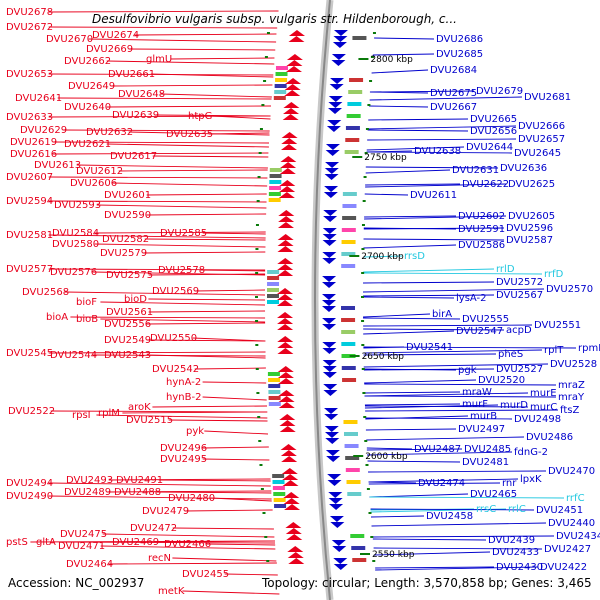 This screenshot has height=600, width=600. I want to click on gene-label-left: DVU2612, so click(99, 171).